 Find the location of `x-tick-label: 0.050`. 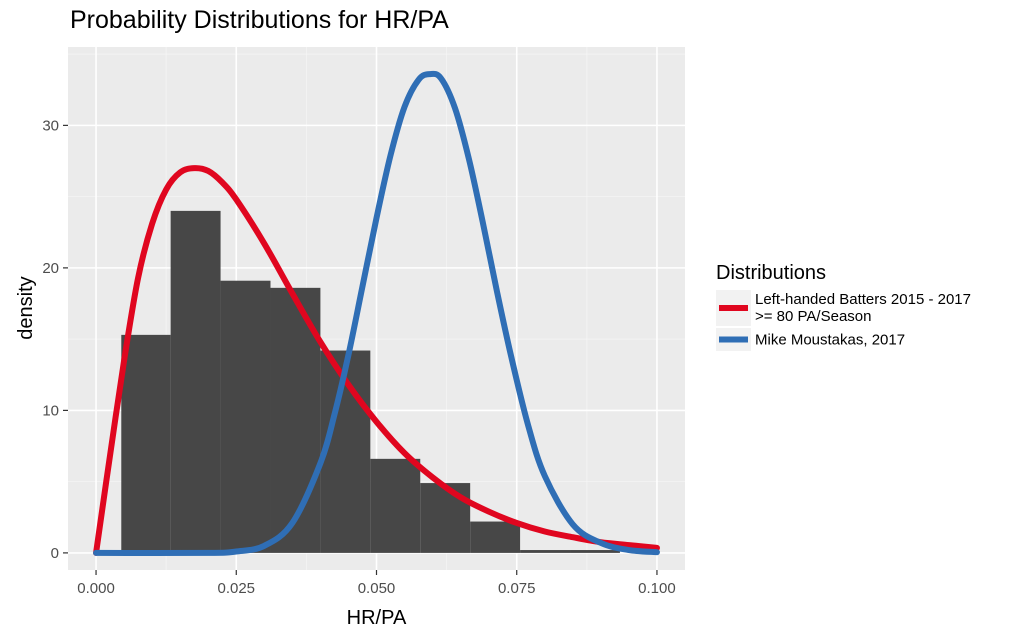

x-tick-label: 0.050 is located at coordinates (377, 588).